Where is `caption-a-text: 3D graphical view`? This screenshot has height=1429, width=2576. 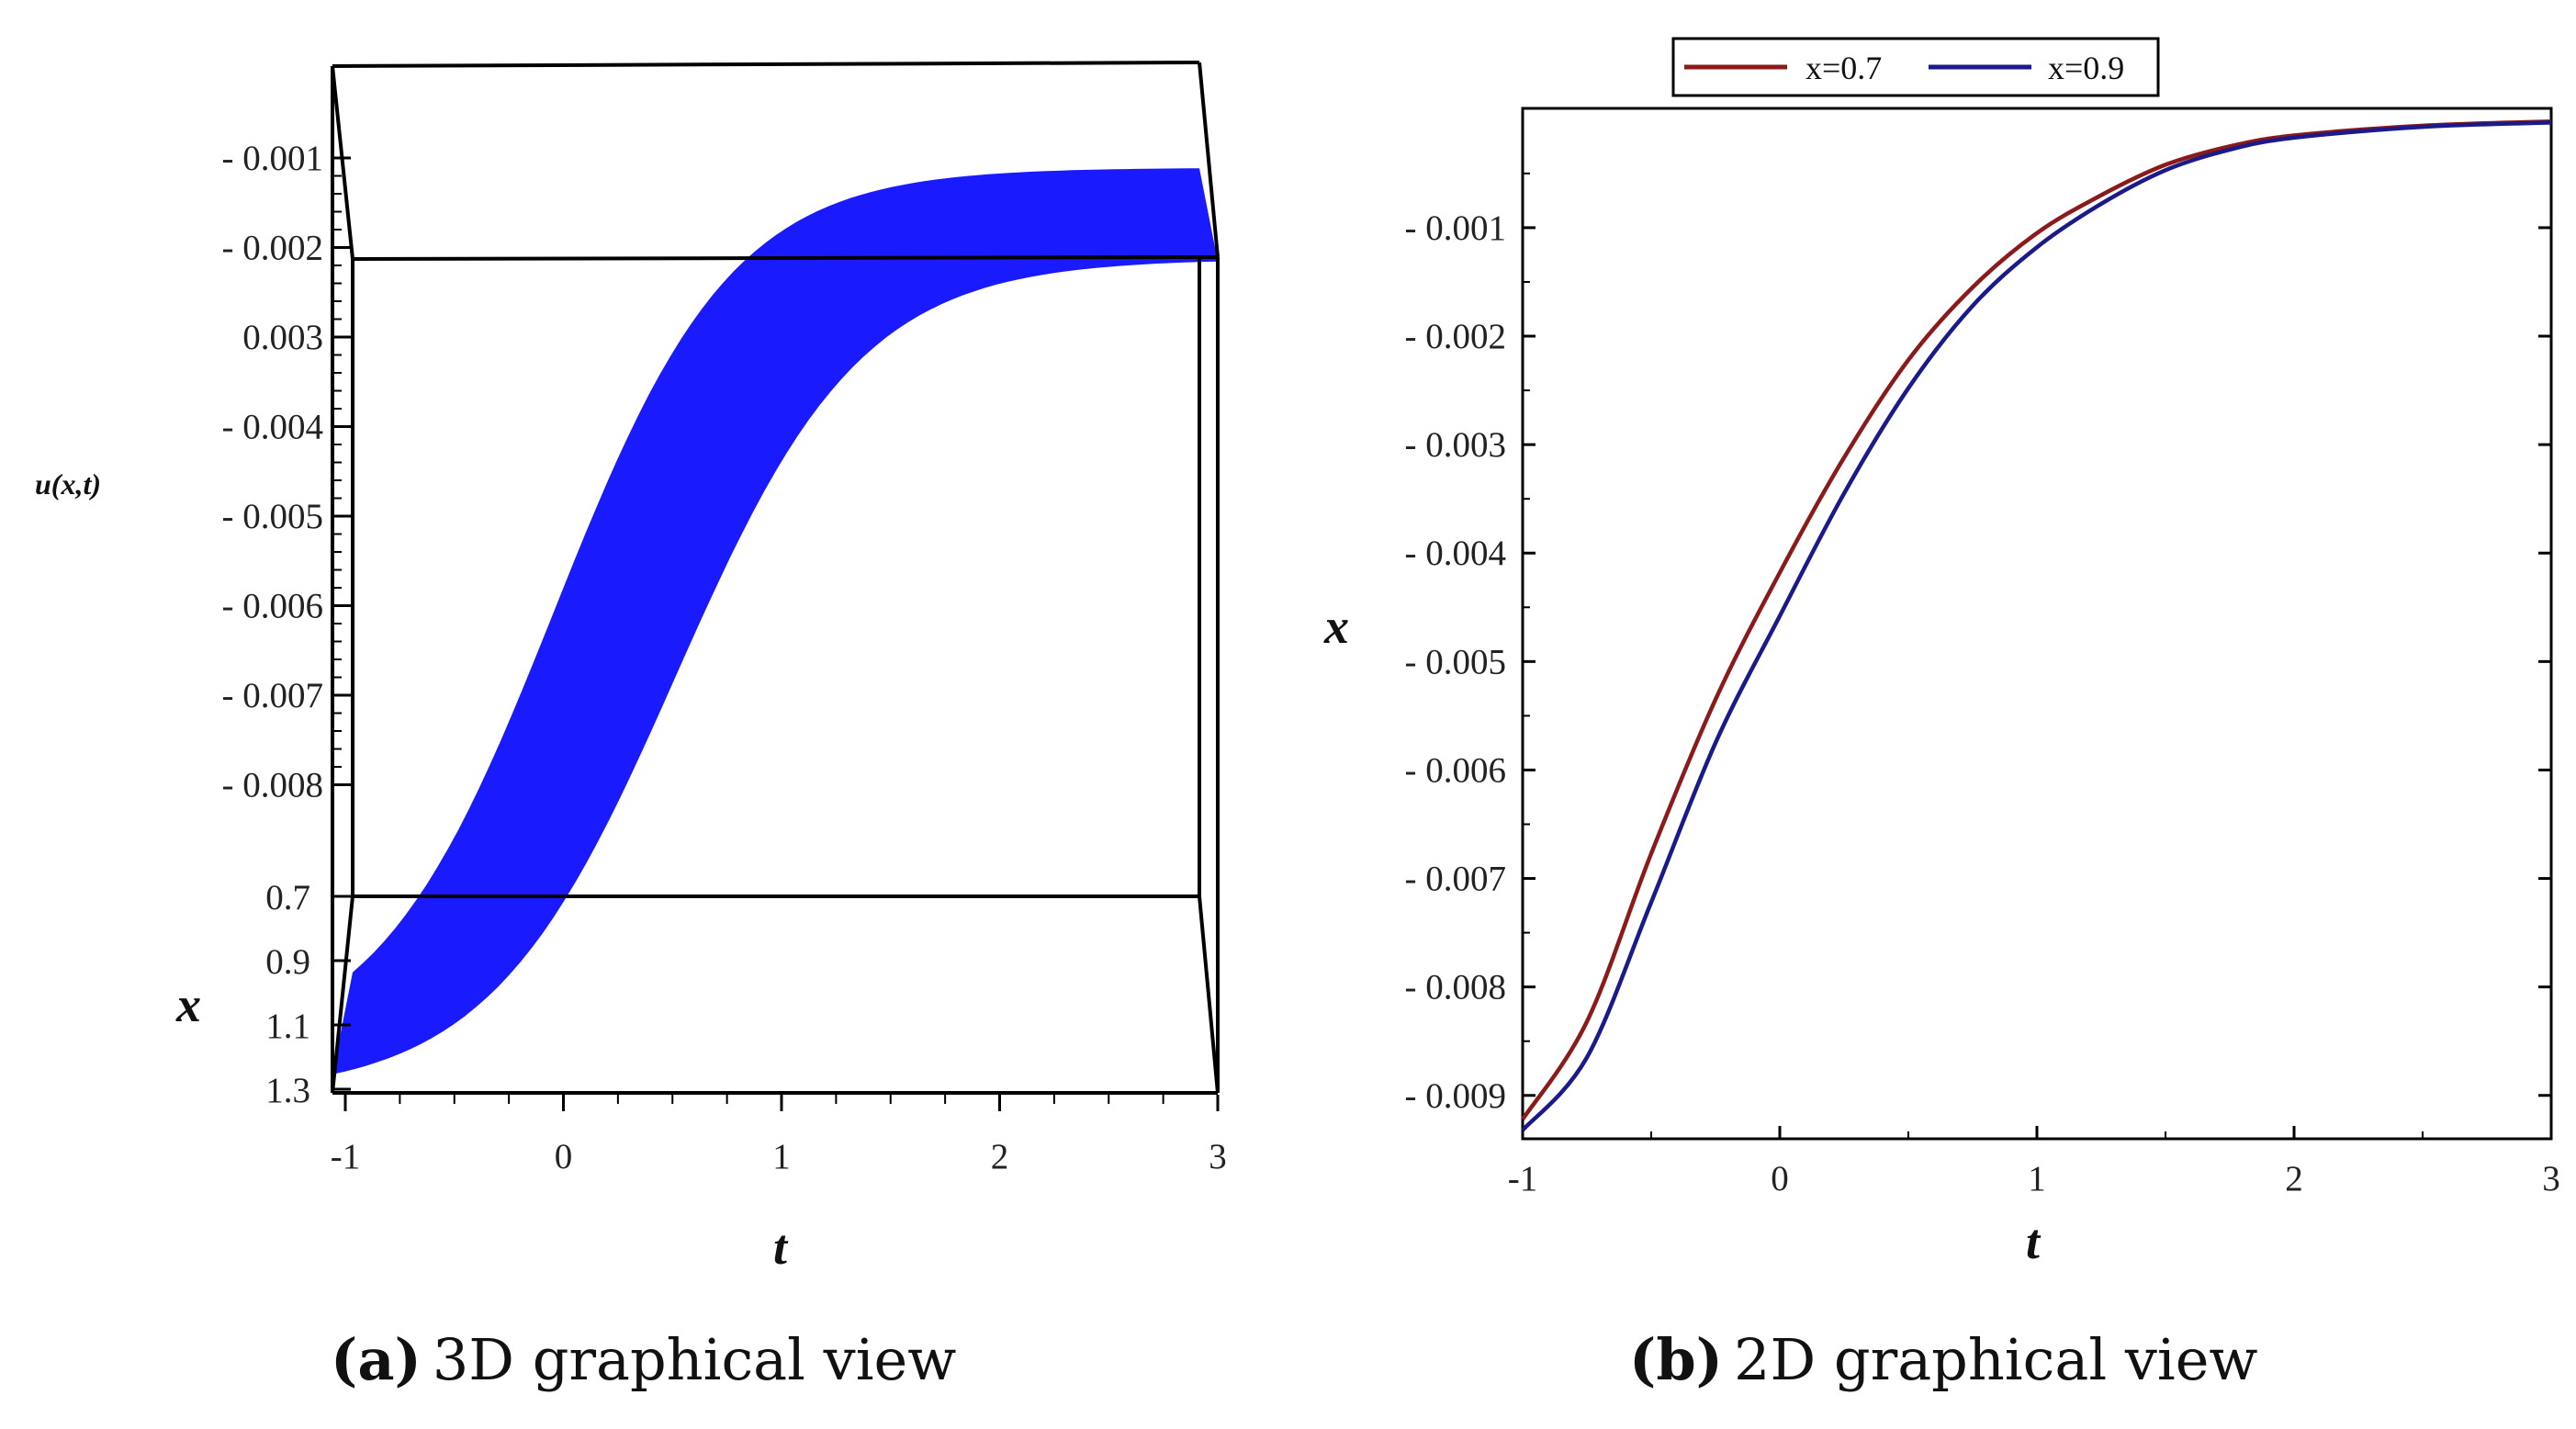 caption-a-text: 3D graphical view is located at coordinates (694, 1360).